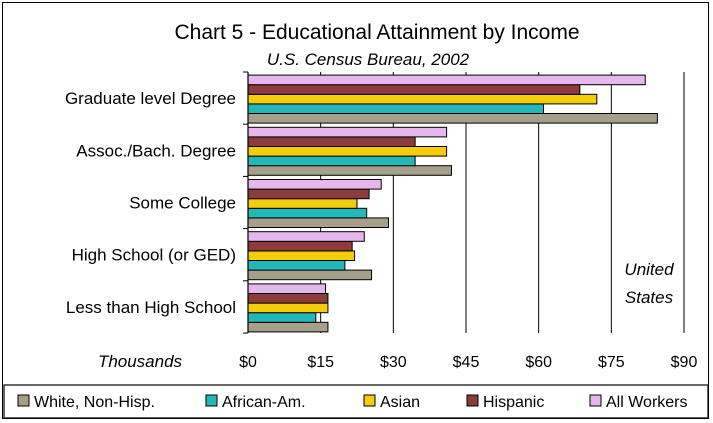  Describe the element at coordinates (400, 402) in the screenshot. I see `legend-label-asian: Asian` at that location.